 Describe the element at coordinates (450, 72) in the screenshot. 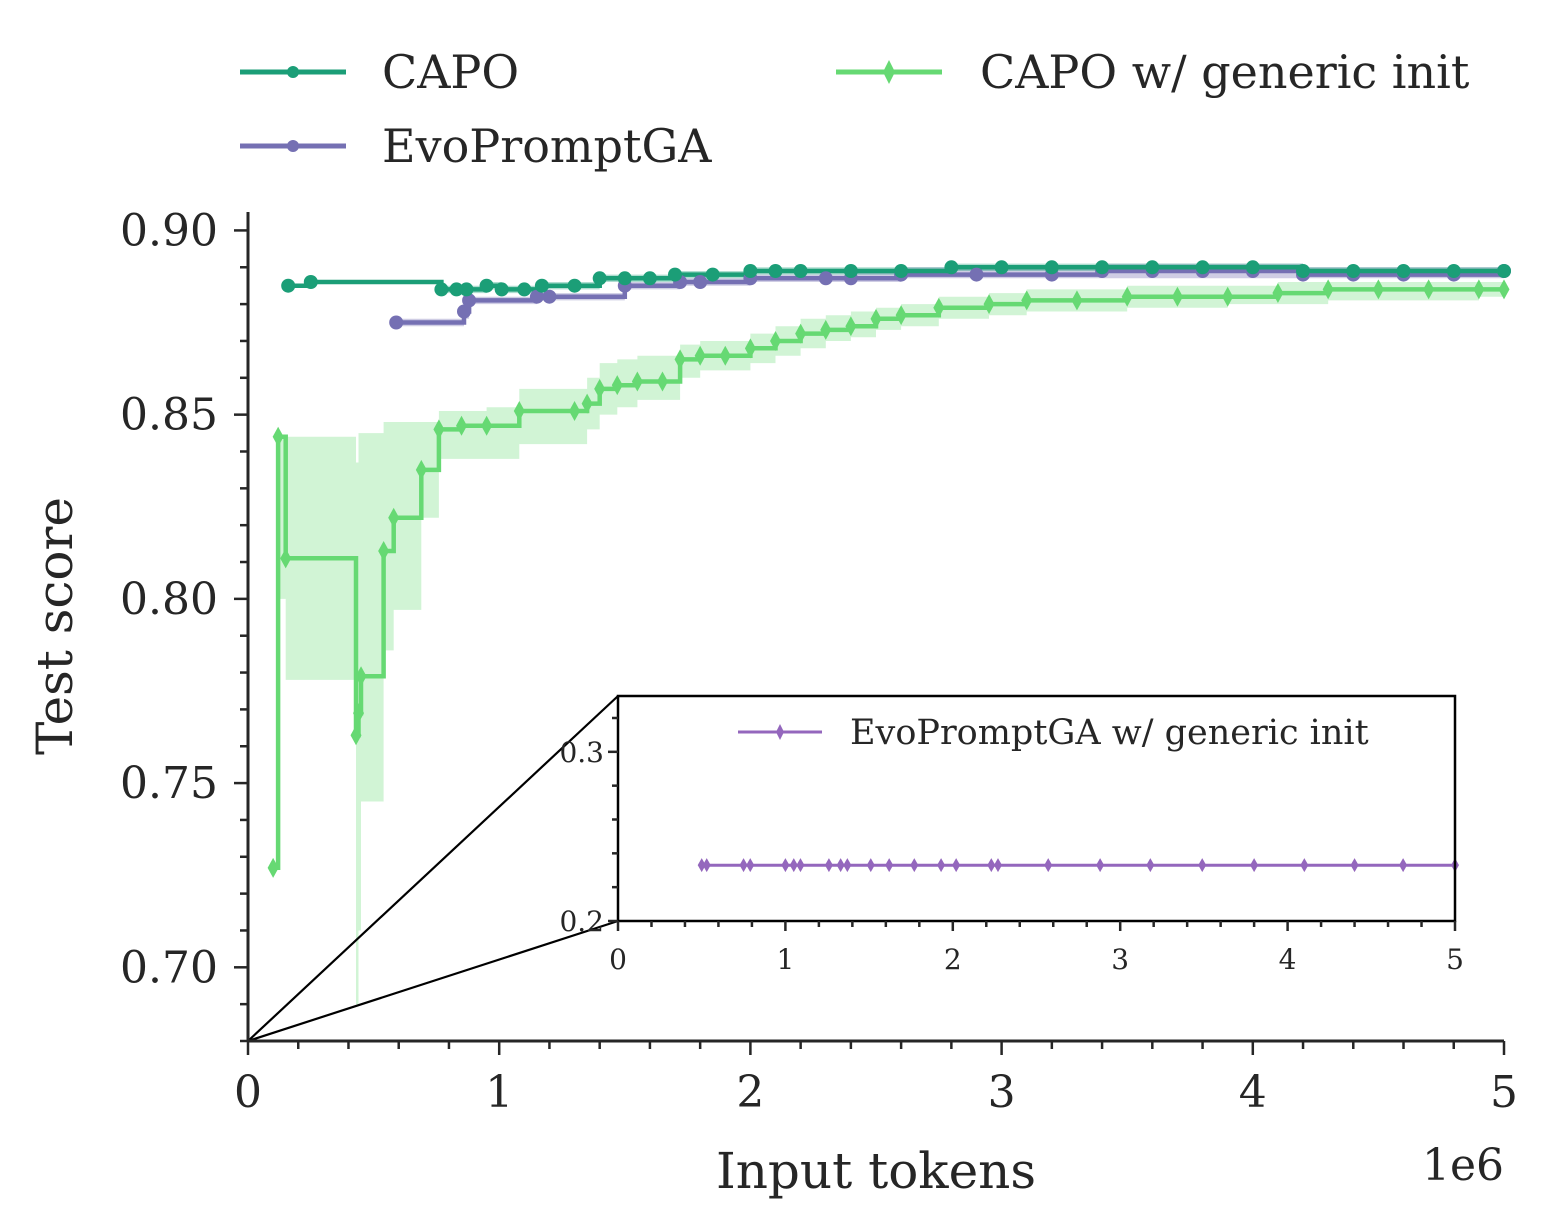

I see `legend-label-capo: CAPO` at that location.